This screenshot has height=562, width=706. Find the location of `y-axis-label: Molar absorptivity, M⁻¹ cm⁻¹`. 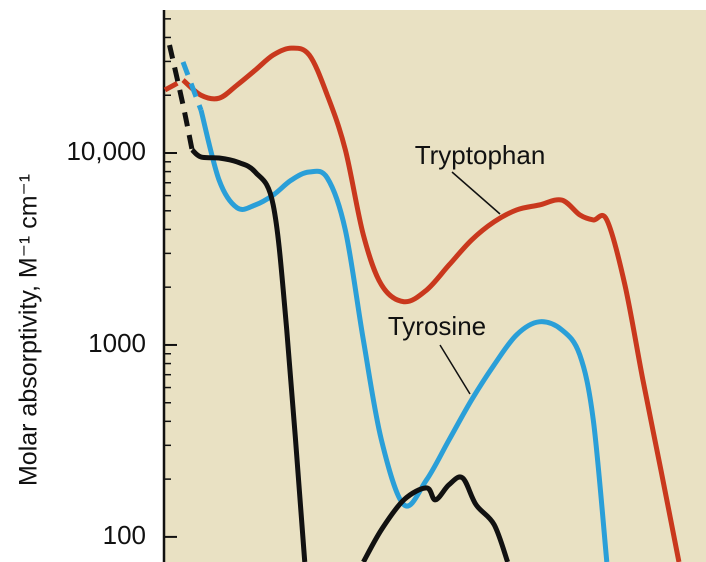

y-axis-label: Molar absorptivity, M⁻¹ cm⁻¹ is located at coordinates (29, 330).